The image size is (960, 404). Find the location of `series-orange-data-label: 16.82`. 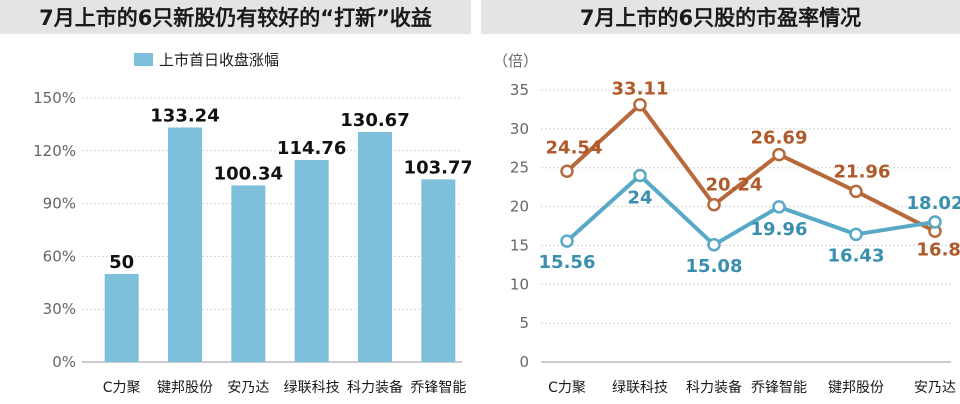

series-orange-data-label: 16.82 is located at coordinates (938, 249).